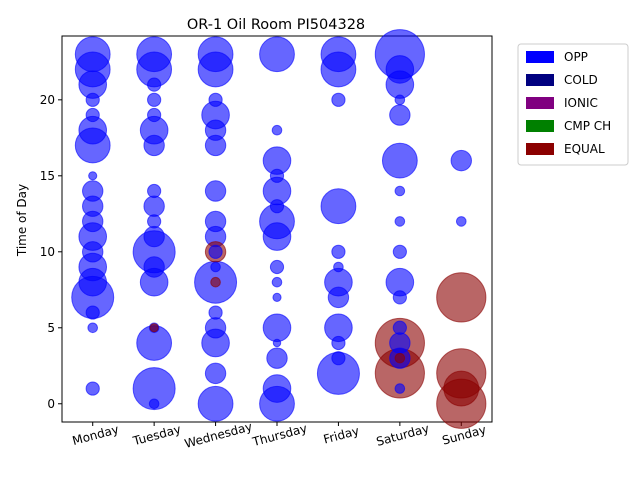 This screenshot has height=484, width=640. I want to click on legend: OPP COLD IONIC CMP CH EQUAL, so click(573, 104).